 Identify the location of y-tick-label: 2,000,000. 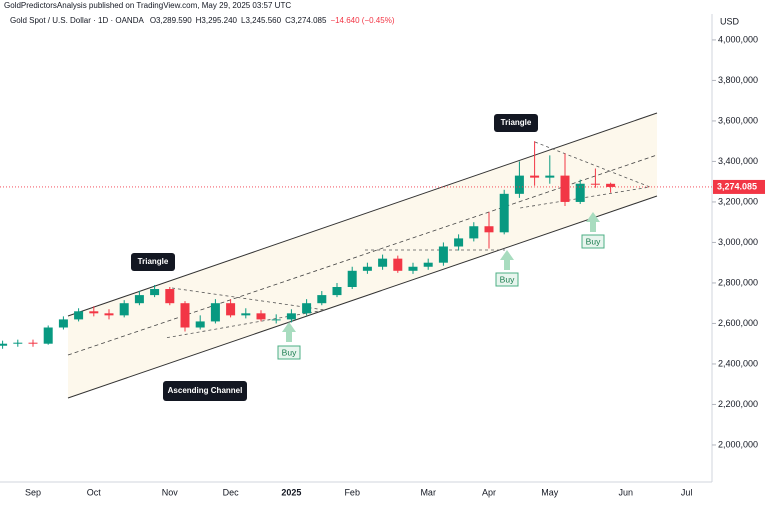
(738, 444).